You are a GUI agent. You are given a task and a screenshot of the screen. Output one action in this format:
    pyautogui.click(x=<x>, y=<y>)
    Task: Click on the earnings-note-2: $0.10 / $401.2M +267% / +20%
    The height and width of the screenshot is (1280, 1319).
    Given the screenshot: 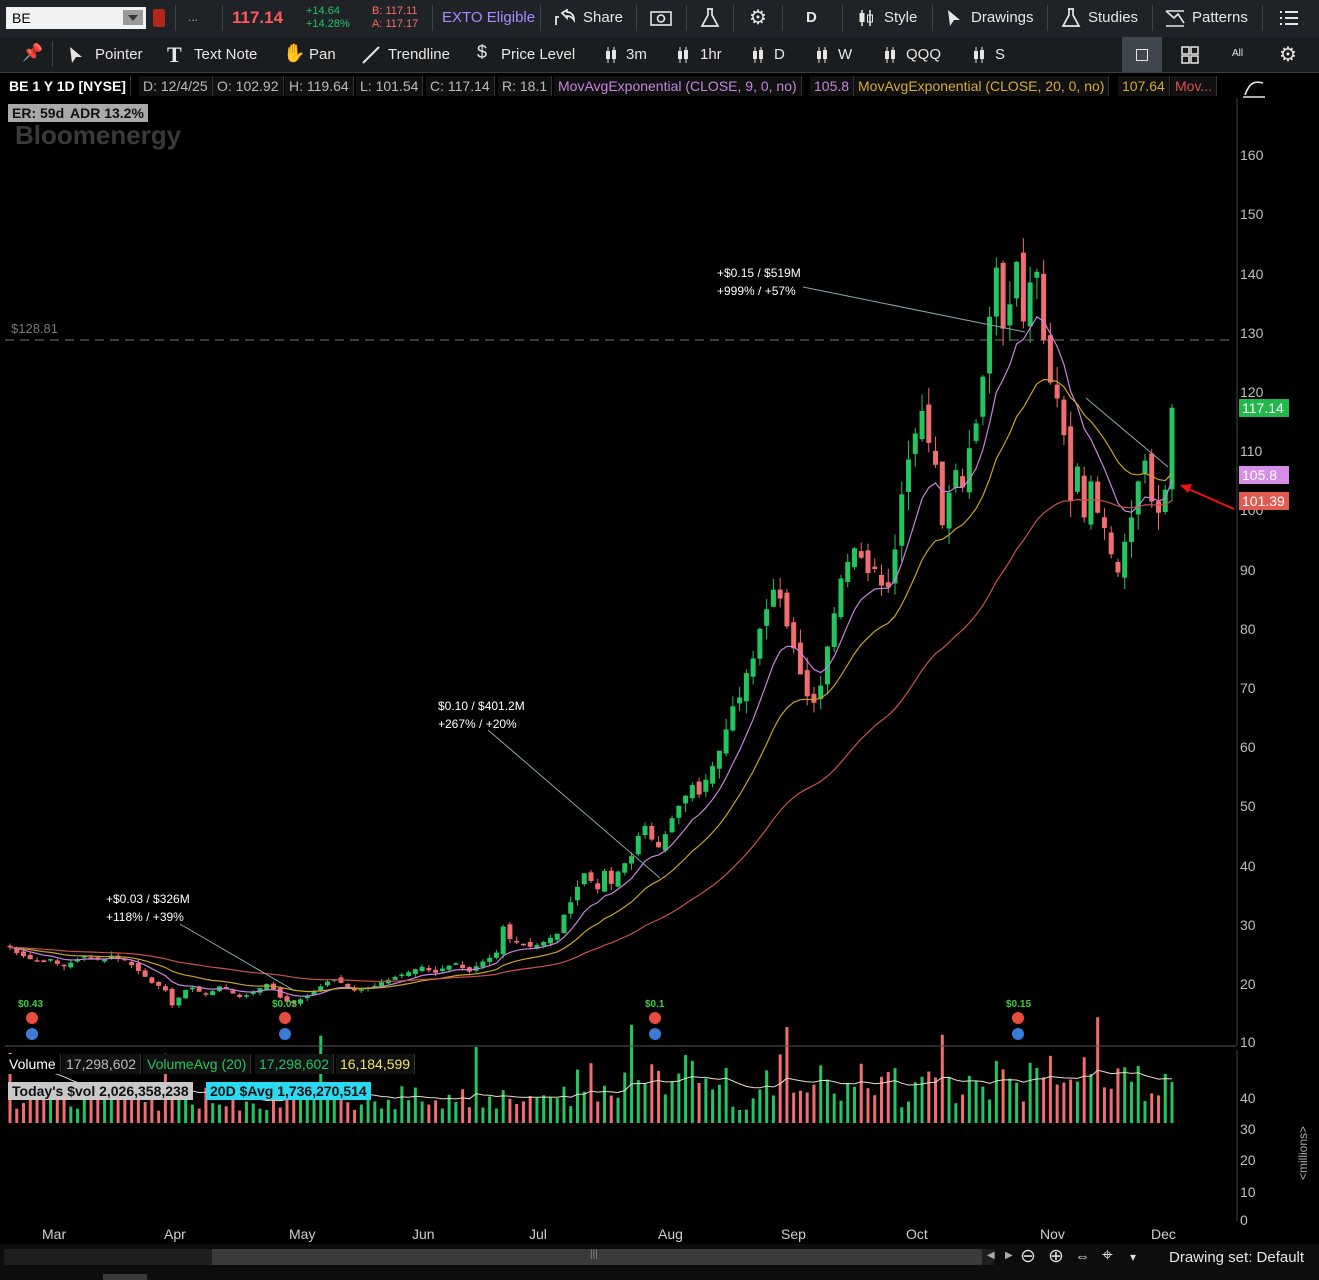 What is the action you would take?
    pyautogui.click(x=481, y=715)
    